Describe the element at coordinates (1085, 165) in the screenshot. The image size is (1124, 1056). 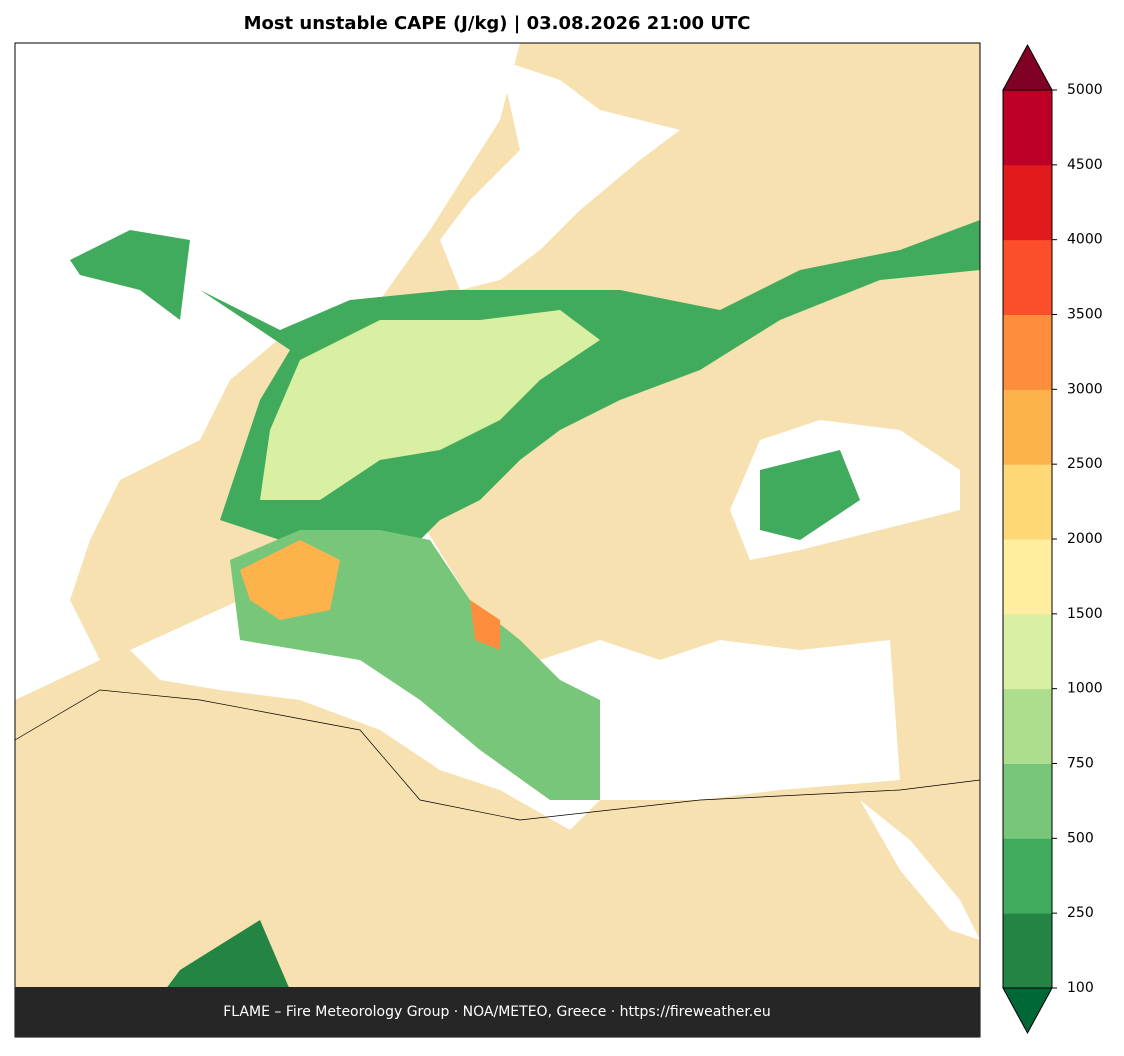
I see `colorbar-tick-label: 4500` at that location.